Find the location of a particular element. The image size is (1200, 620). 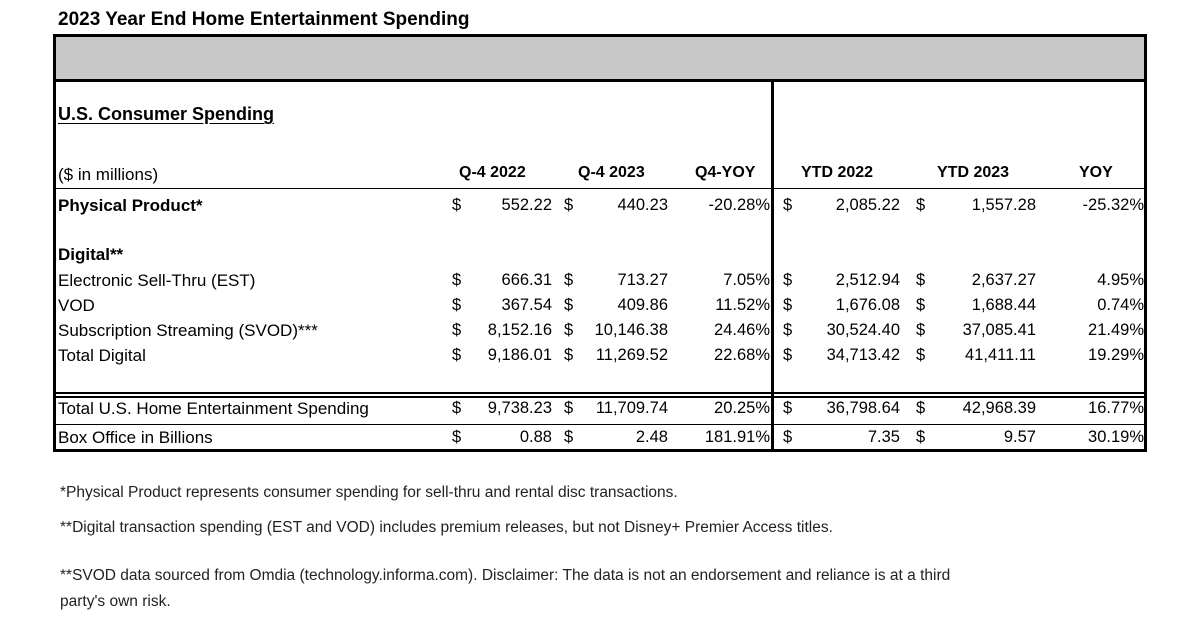

cell-physical-ytd-2022: 2,085.22 is located at coordinates (867, 205).